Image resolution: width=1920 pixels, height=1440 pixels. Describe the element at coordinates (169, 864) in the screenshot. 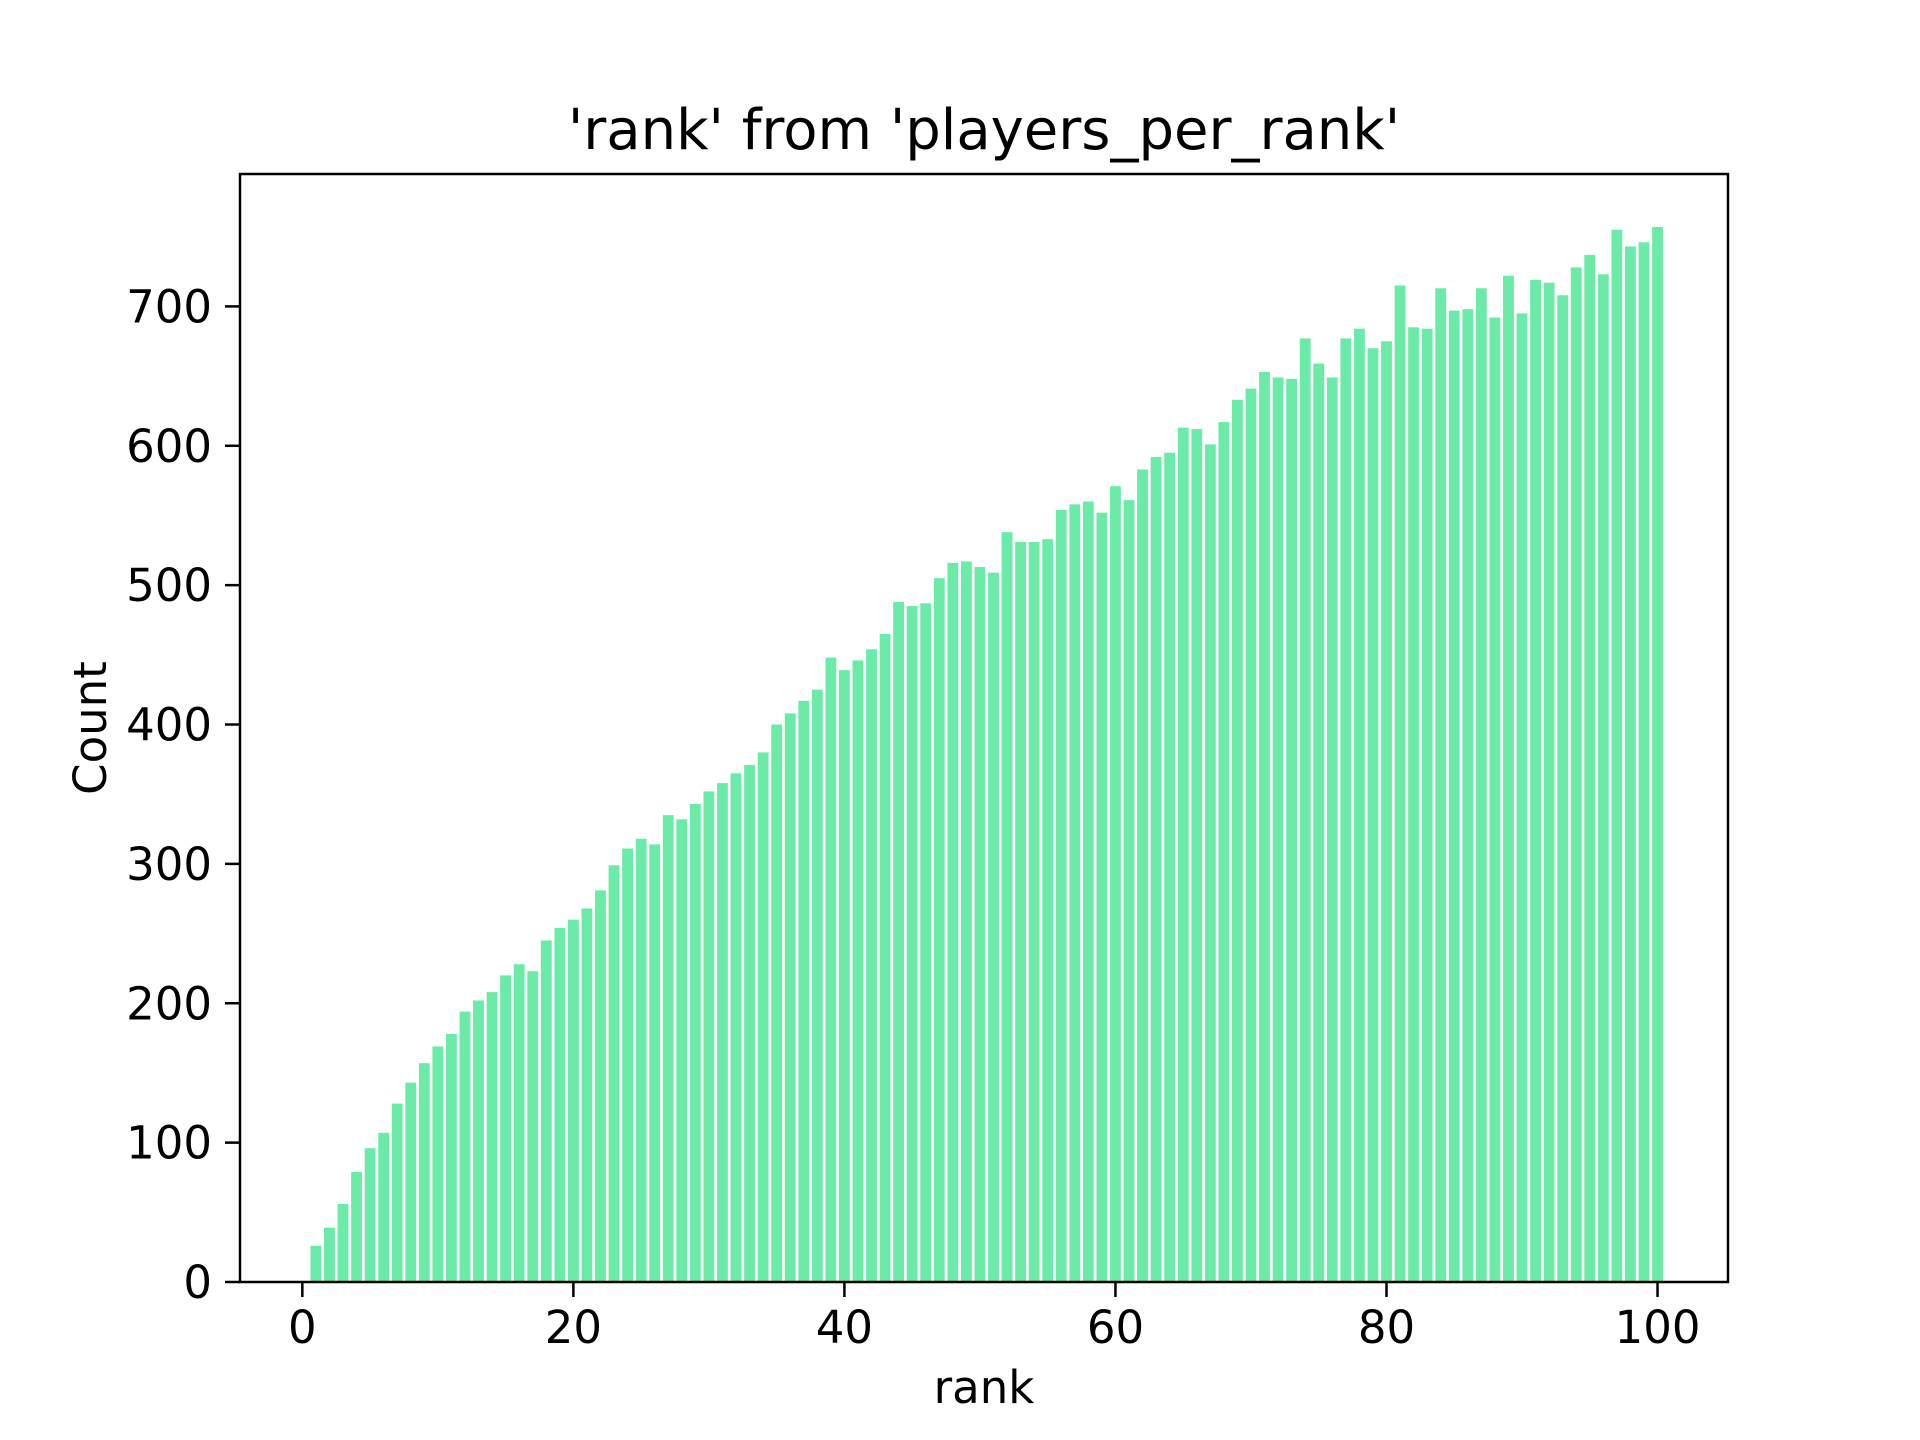

I see `y-tick-label-300: 300` at that location.